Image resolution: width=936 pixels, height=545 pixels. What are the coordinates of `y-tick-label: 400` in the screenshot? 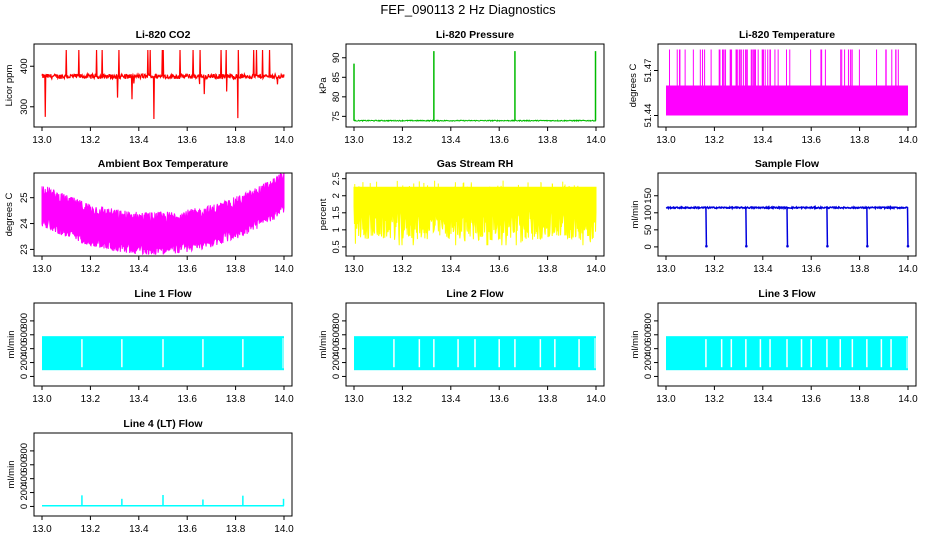 It's located at (24, 66).